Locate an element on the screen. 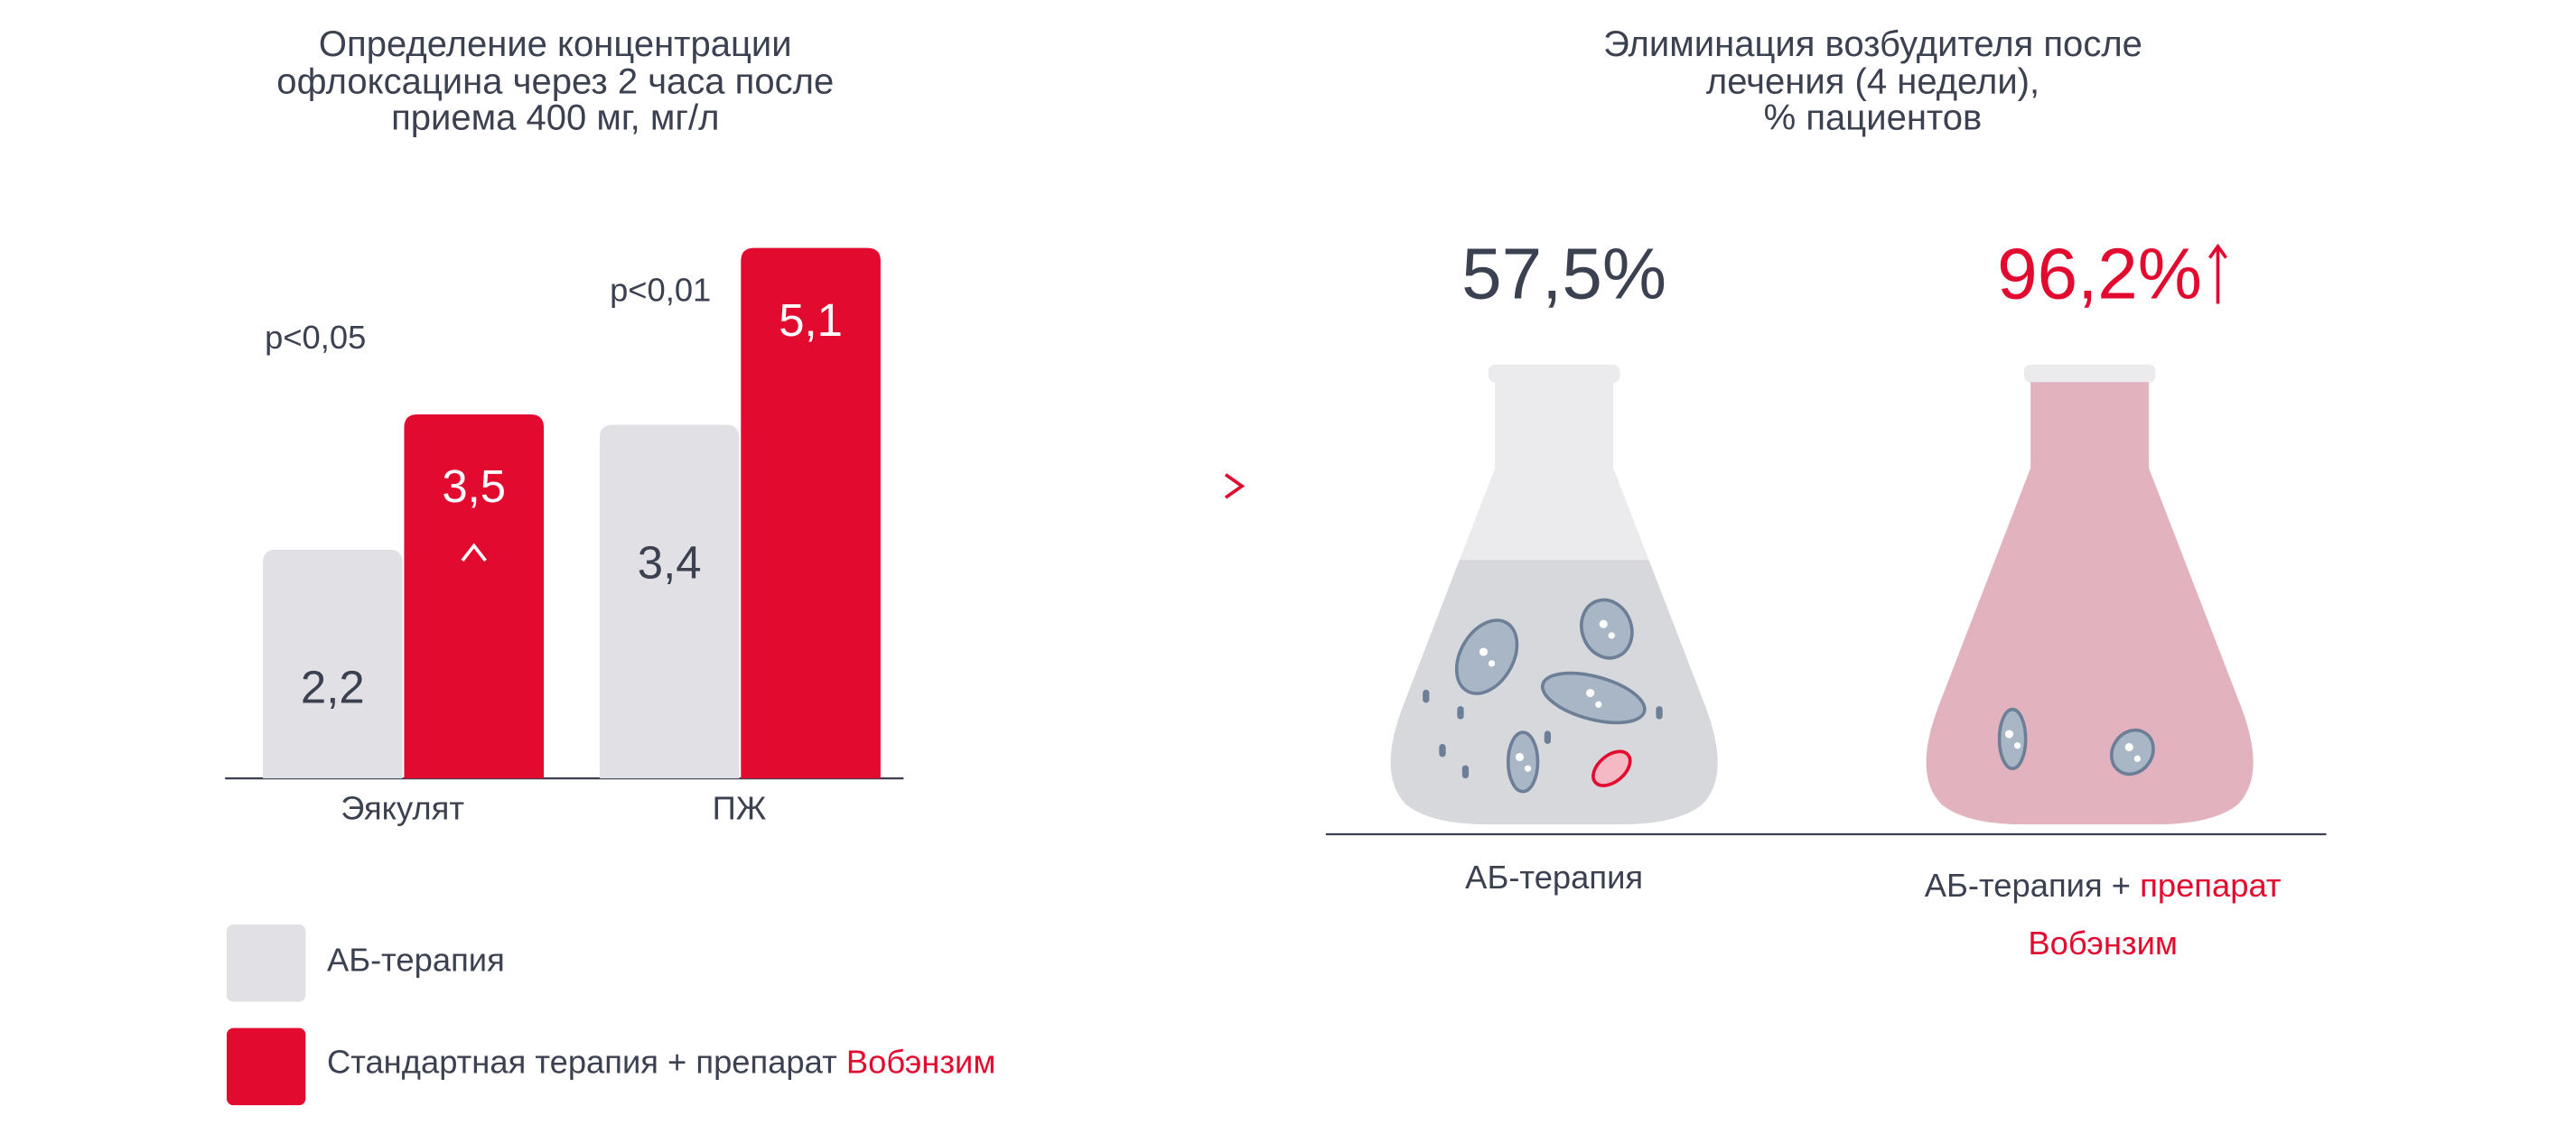  p-value: p<0,05 is located at coordinates (315, 337).